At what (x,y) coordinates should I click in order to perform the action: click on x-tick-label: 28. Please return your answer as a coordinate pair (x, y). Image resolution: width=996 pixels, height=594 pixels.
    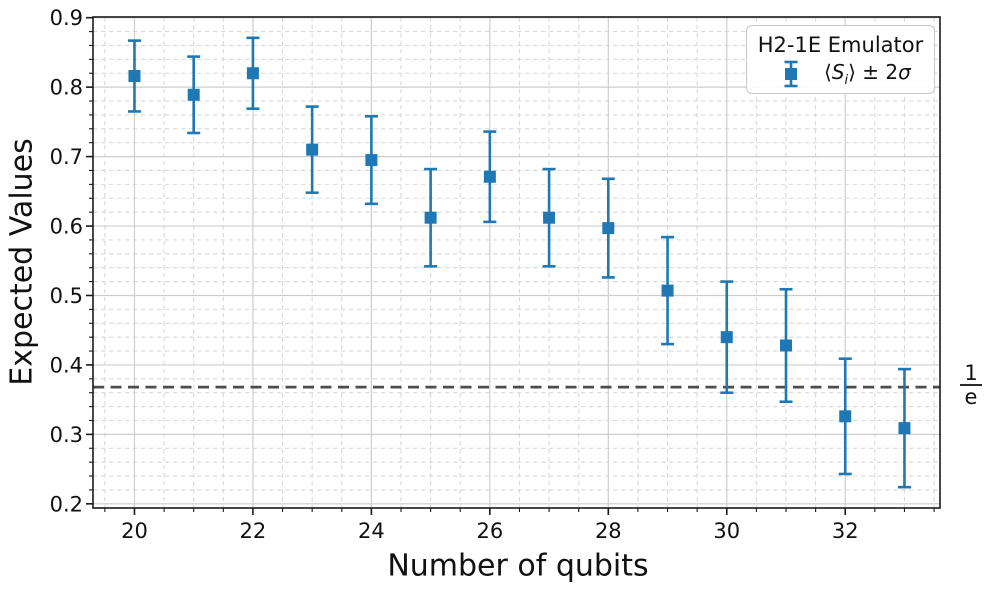
    Looking at the image, I should click on (608, 531).